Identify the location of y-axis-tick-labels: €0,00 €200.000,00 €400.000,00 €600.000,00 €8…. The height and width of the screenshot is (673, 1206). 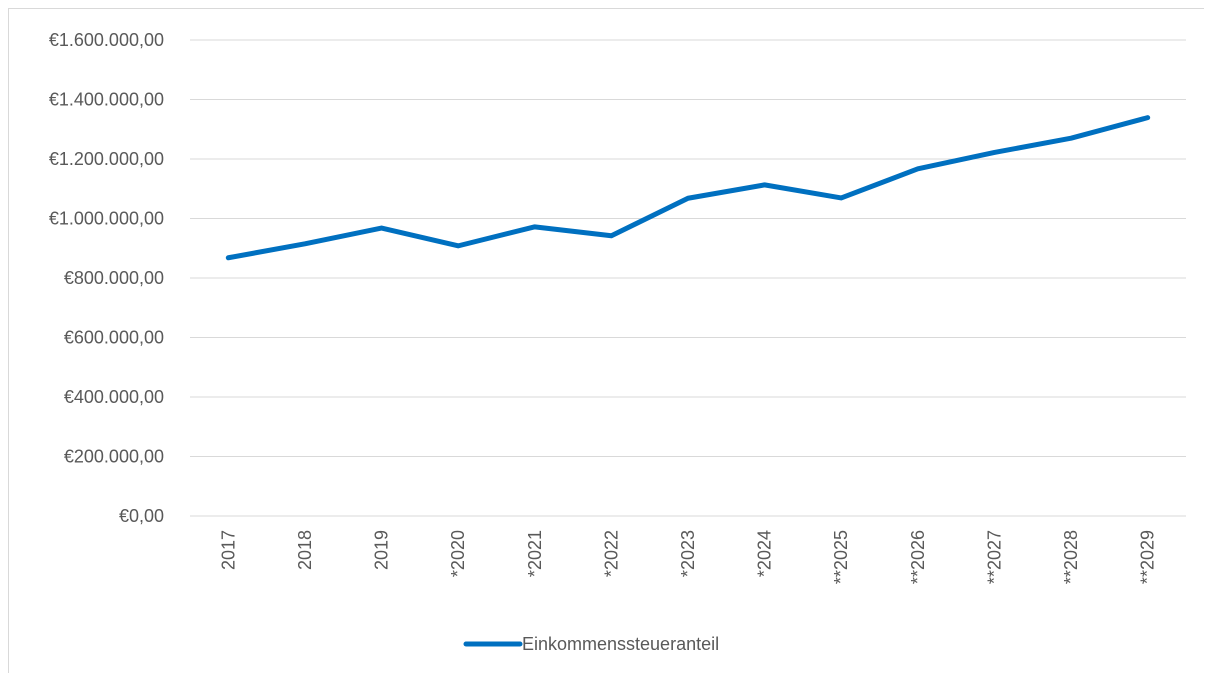
(106, 278).